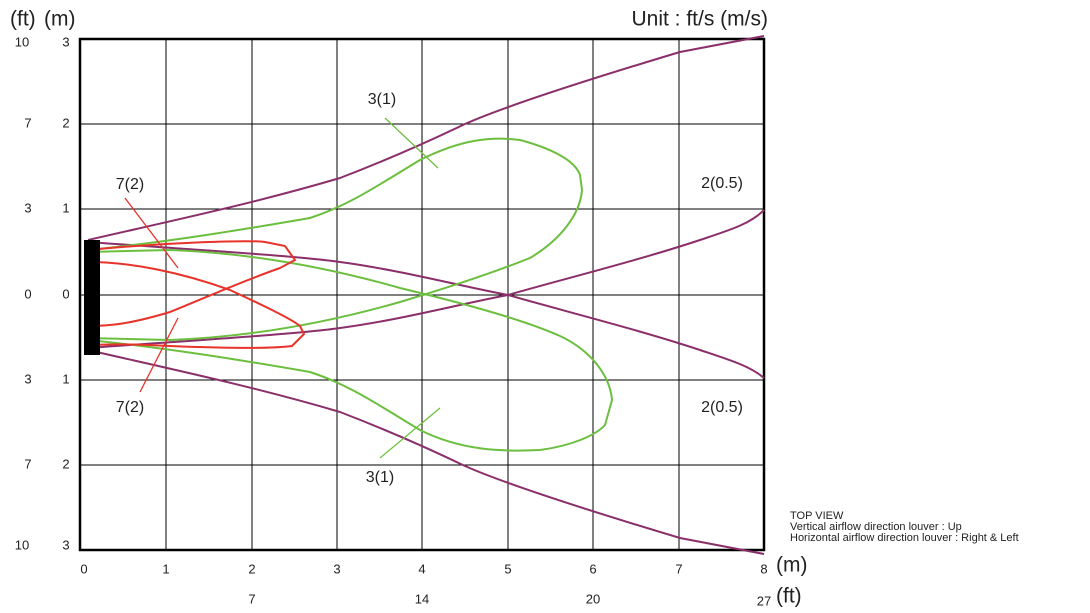 The image size is (1090, 613). Describe the element at coordinates (92, 297) in the screenshot. I see `indoor-unit` at that location.